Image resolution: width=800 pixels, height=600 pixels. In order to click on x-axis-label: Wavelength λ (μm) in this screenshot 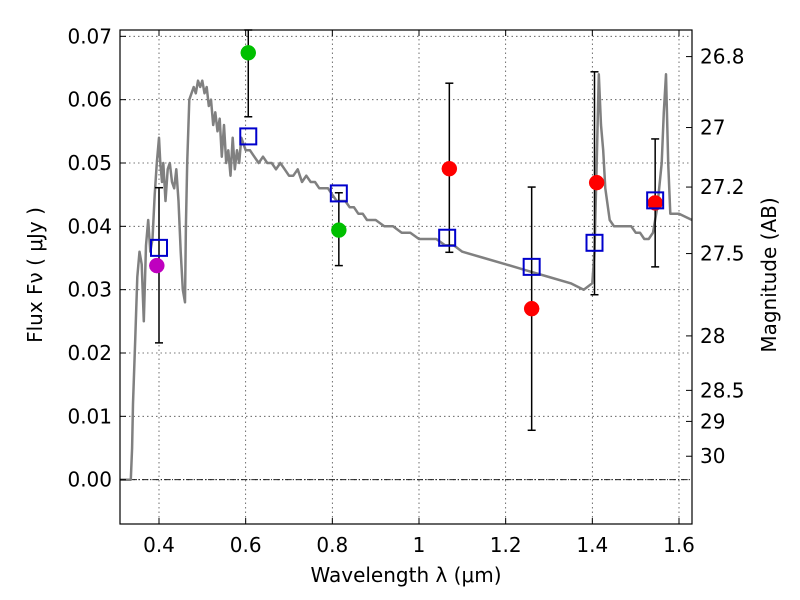, I will do `click(405, 575)`.